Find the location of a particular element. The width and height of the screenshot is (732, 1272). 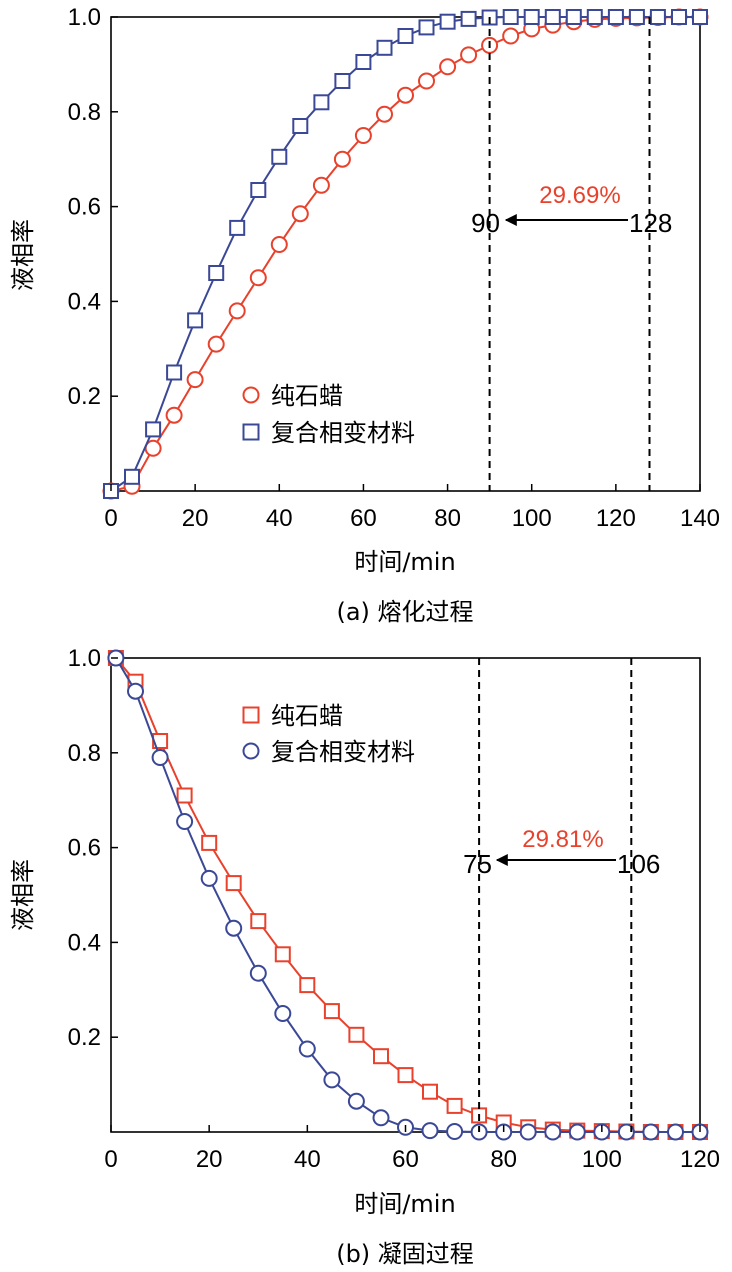

x-axis: 0 20 40 60 80 100 120 is located at coordinates (412, 1149).